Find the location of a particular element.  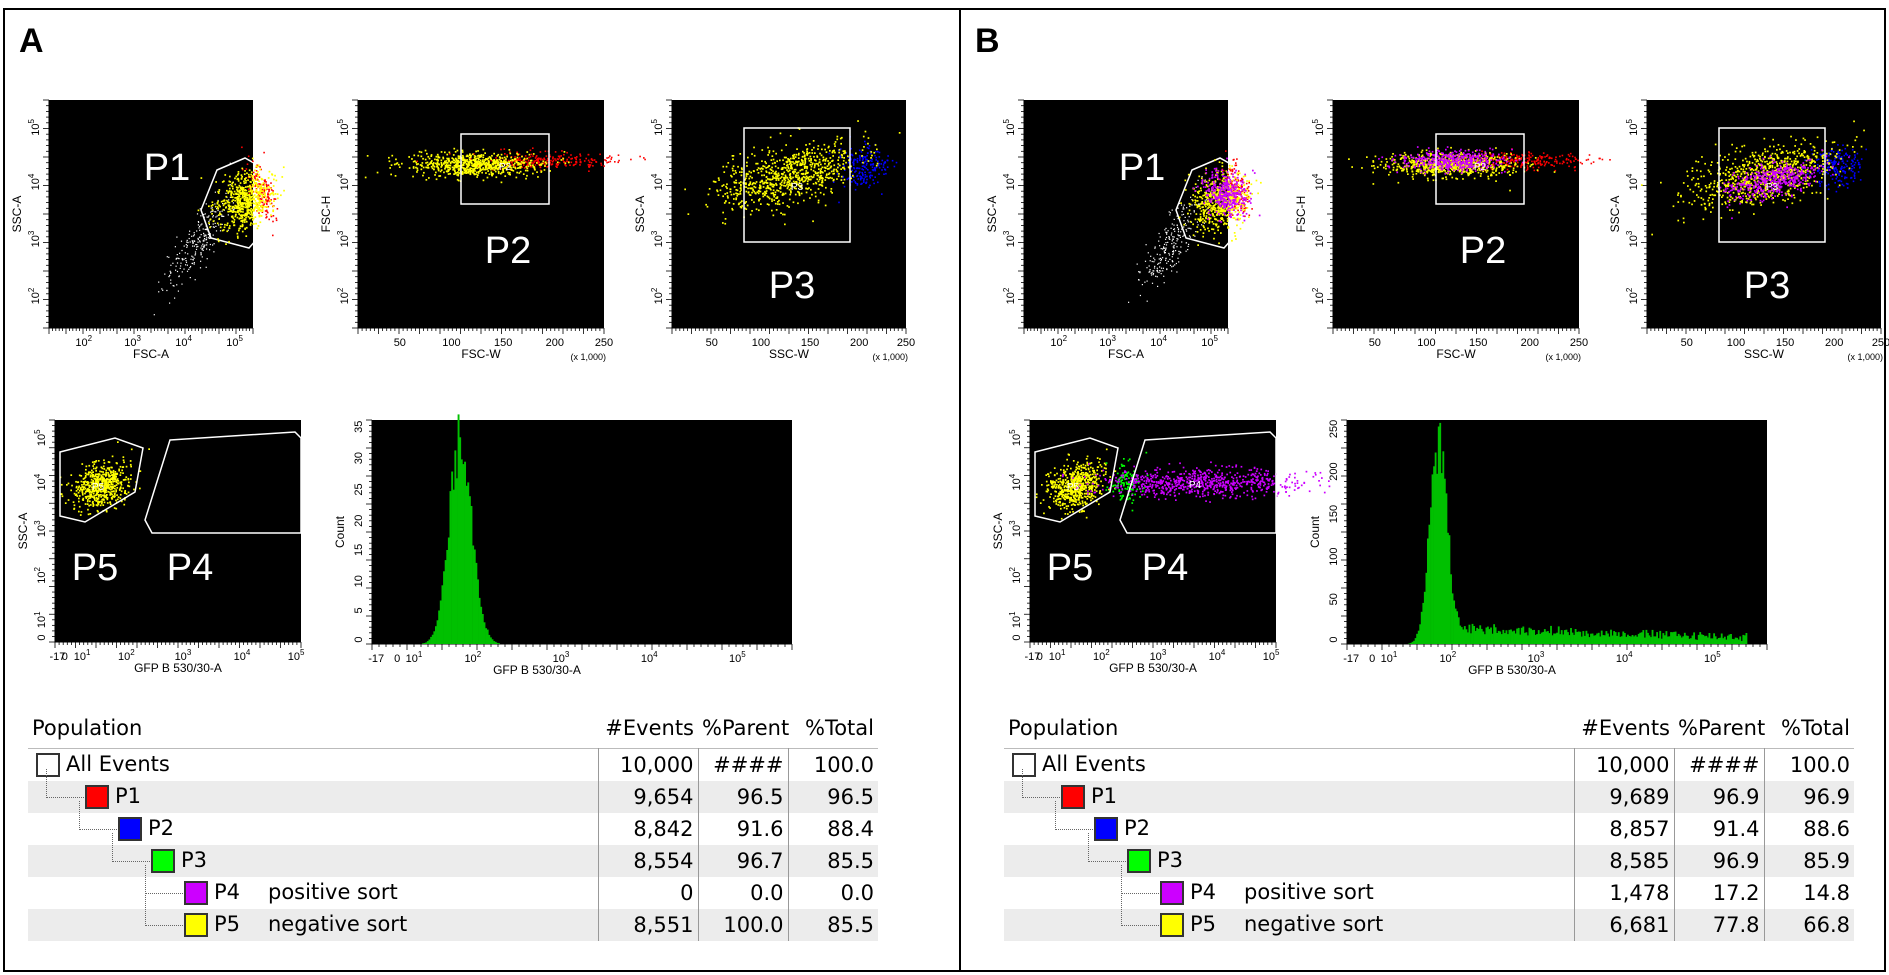

plot-fsc-ssc: 10² 10³ 10⁴ 10⁵ 10² 10³ 10⁴ 10⁵ FSC-A SSC-A P1 is located at coordinates (147, 230).